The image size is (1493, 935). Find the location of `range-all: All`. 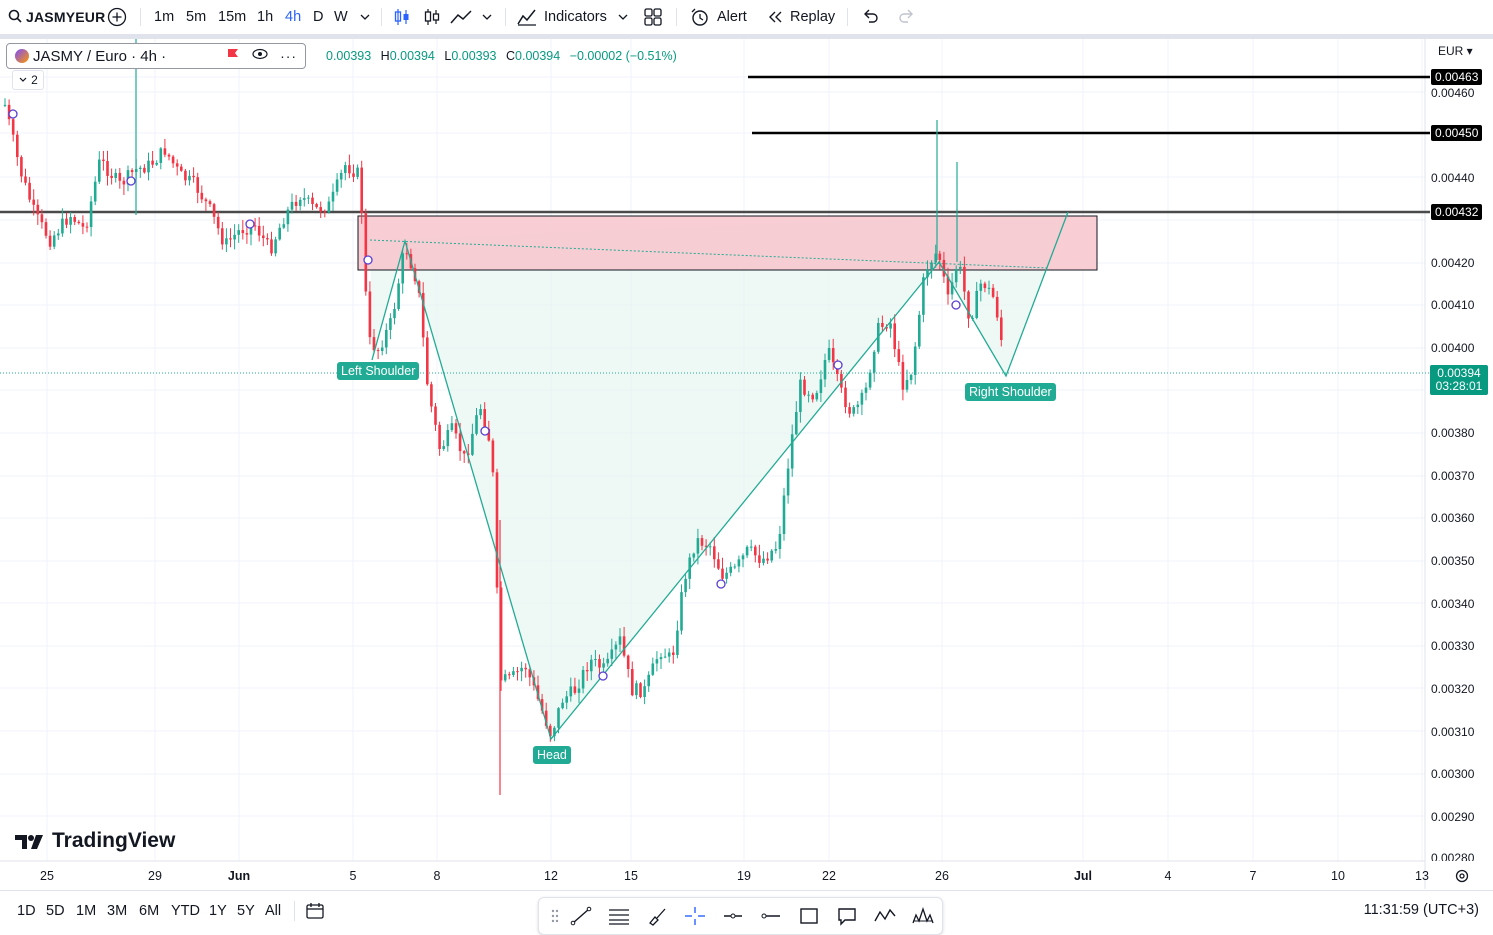

range-all: All is located at coordinates (273, 911).